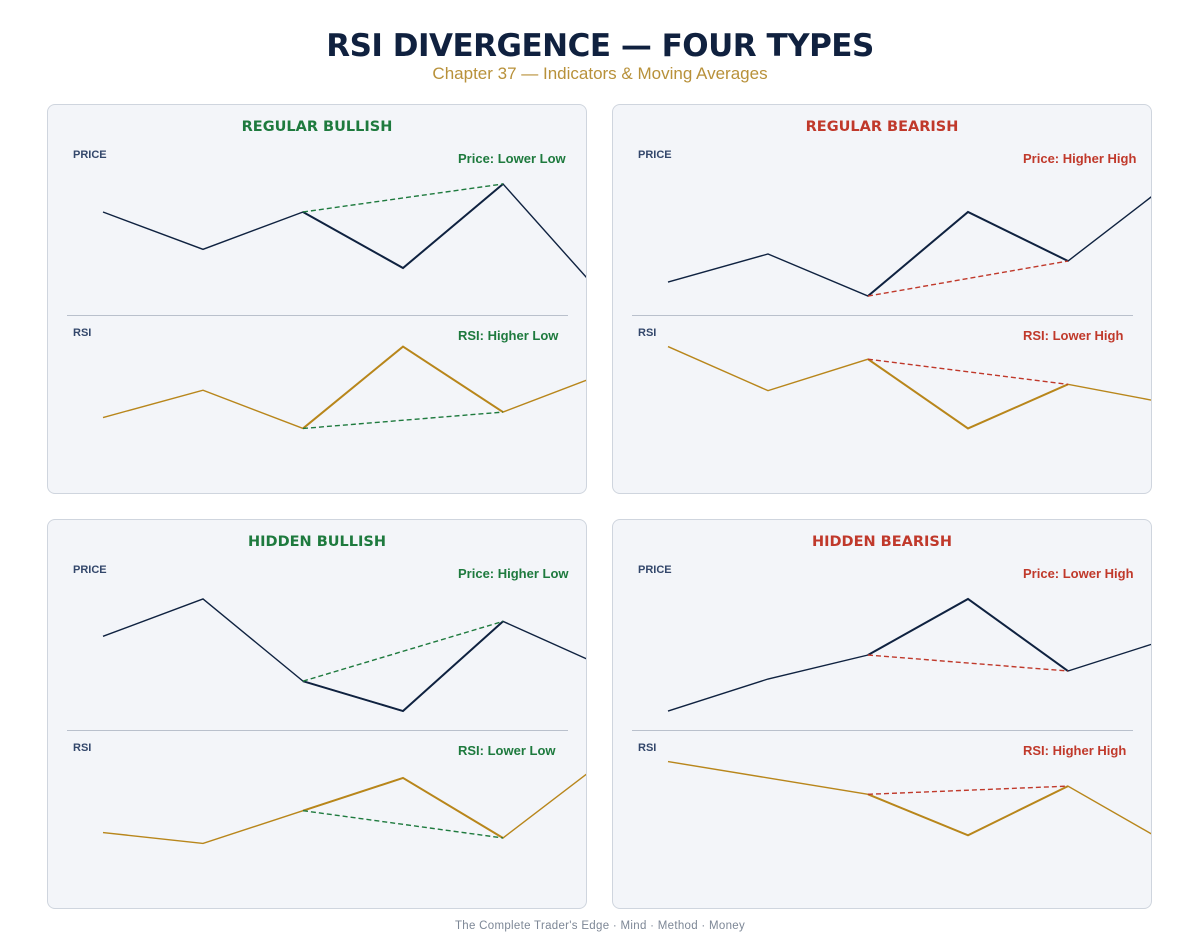 This screenshot has width=1200, height=950. Describe the element at coordinates (317, 127) in the screenshot. I see `panel-title: REGULAR BULLISH` at that location.